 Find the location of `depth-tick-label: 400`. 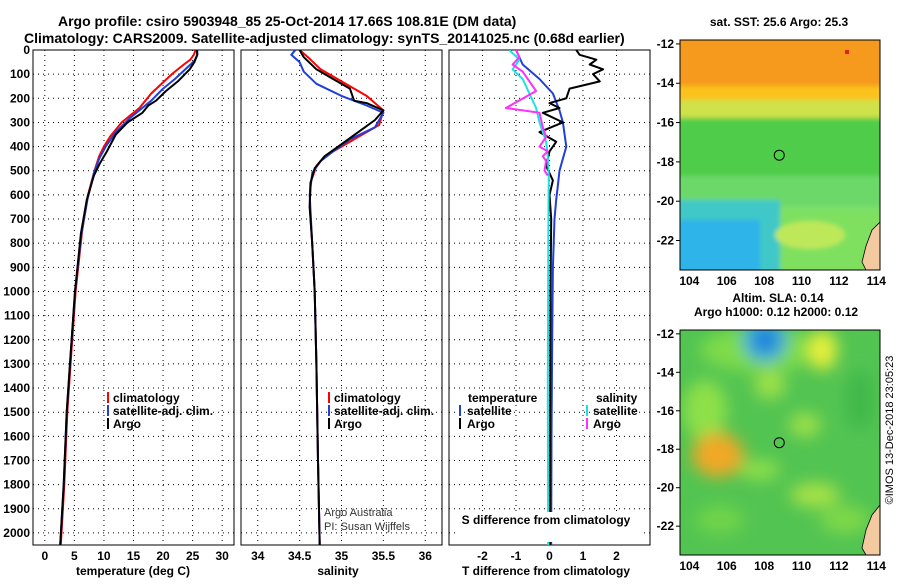

depth-tick-label: 400 is located at coordinates (20, 147).